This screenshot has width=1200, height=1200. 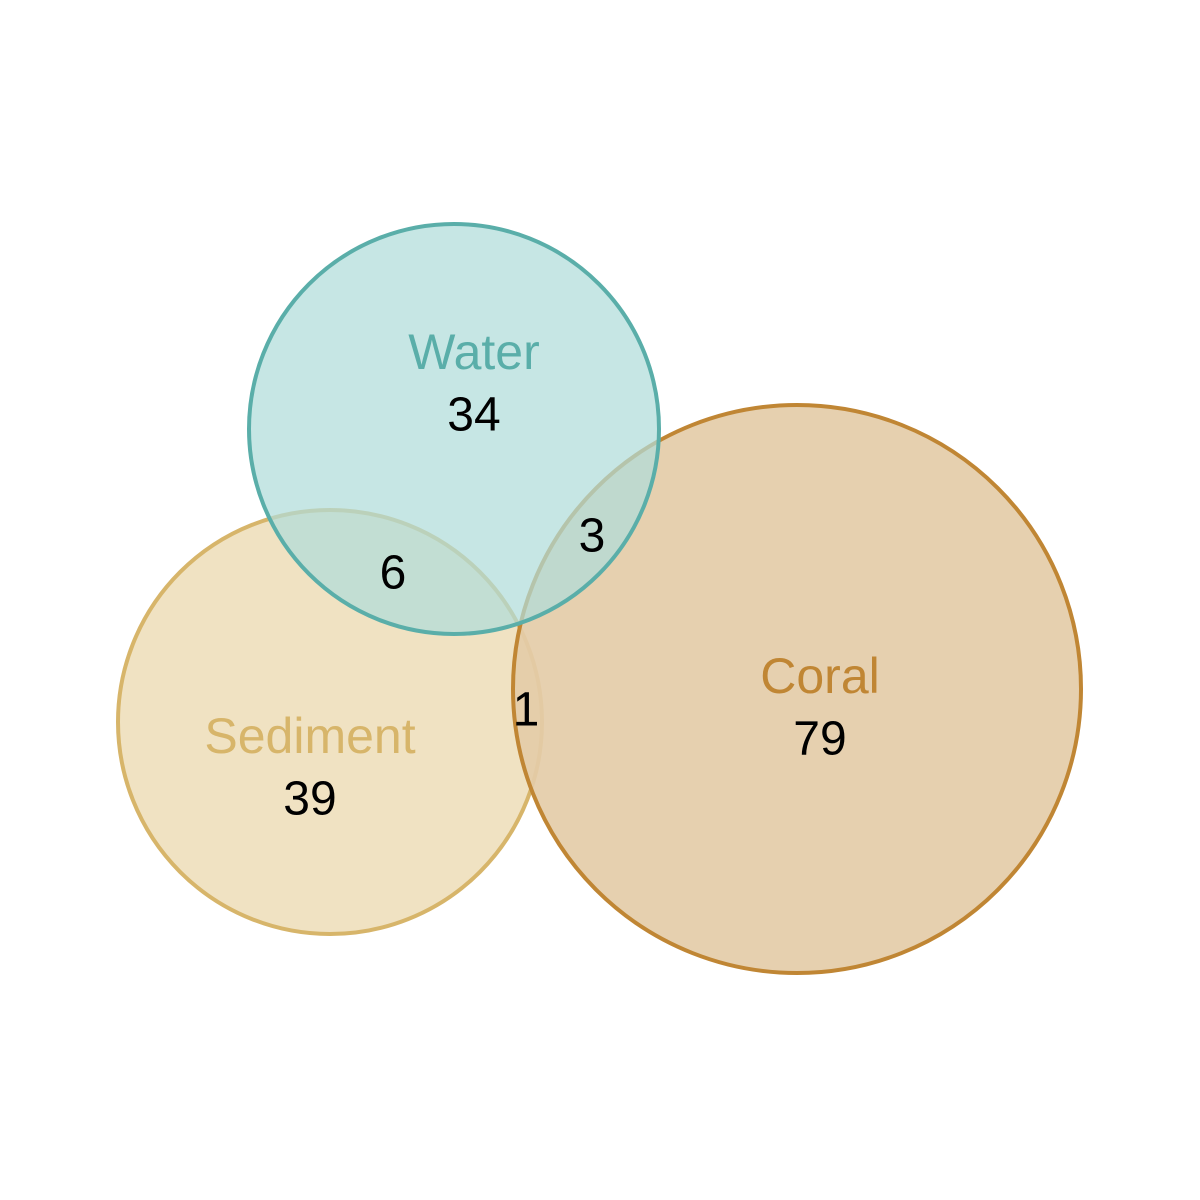 I want to click on water-only-count: 34, so click(x=473, y=415).